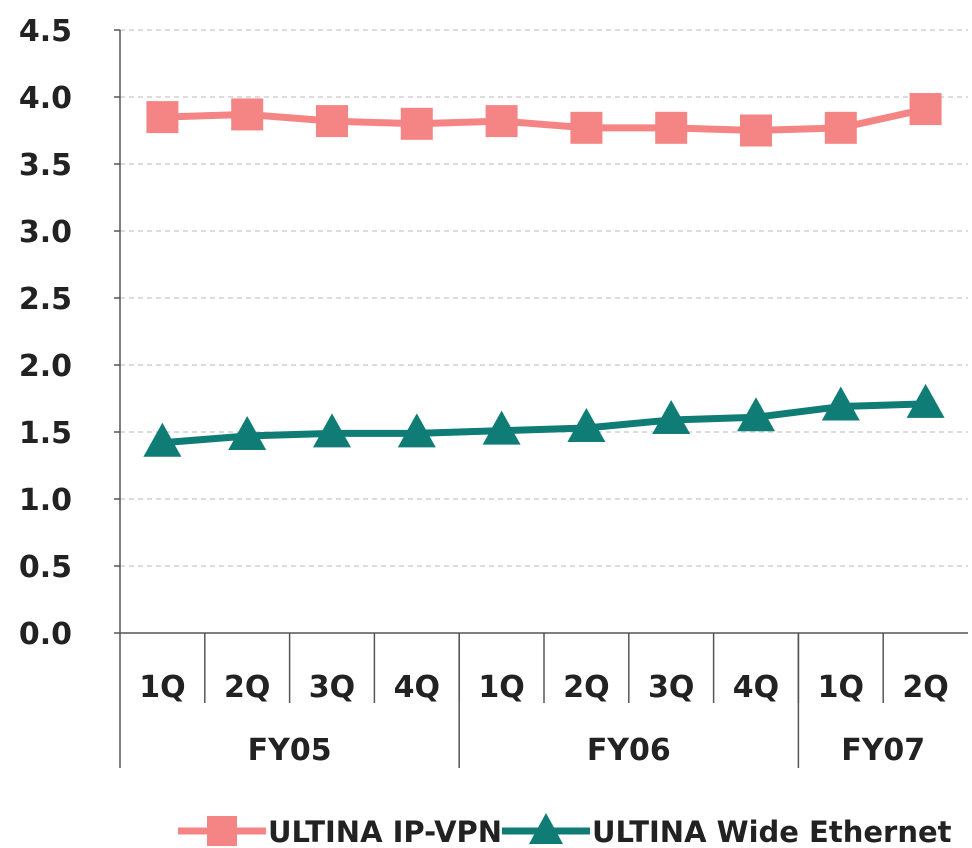  I want to click on y-axis-ticks: 0.0 0.5 1.0 1.5 2.0 2.5 3.0 3.5 4.0 4.5, so click(45, 333).